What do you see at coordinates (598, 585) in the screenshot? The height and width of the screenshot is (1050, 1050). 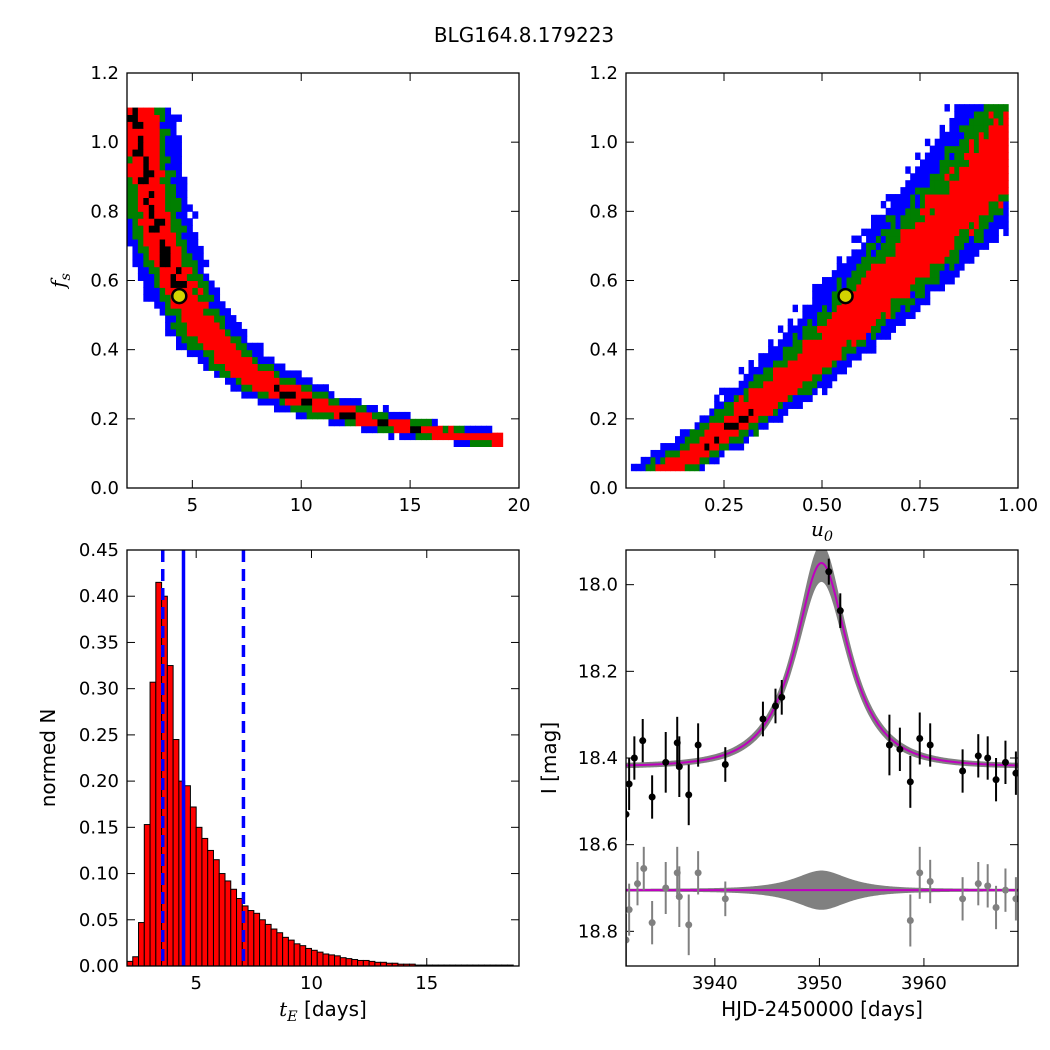 I see `y-tick-label: 18.0` at bounding box center [598, 585].